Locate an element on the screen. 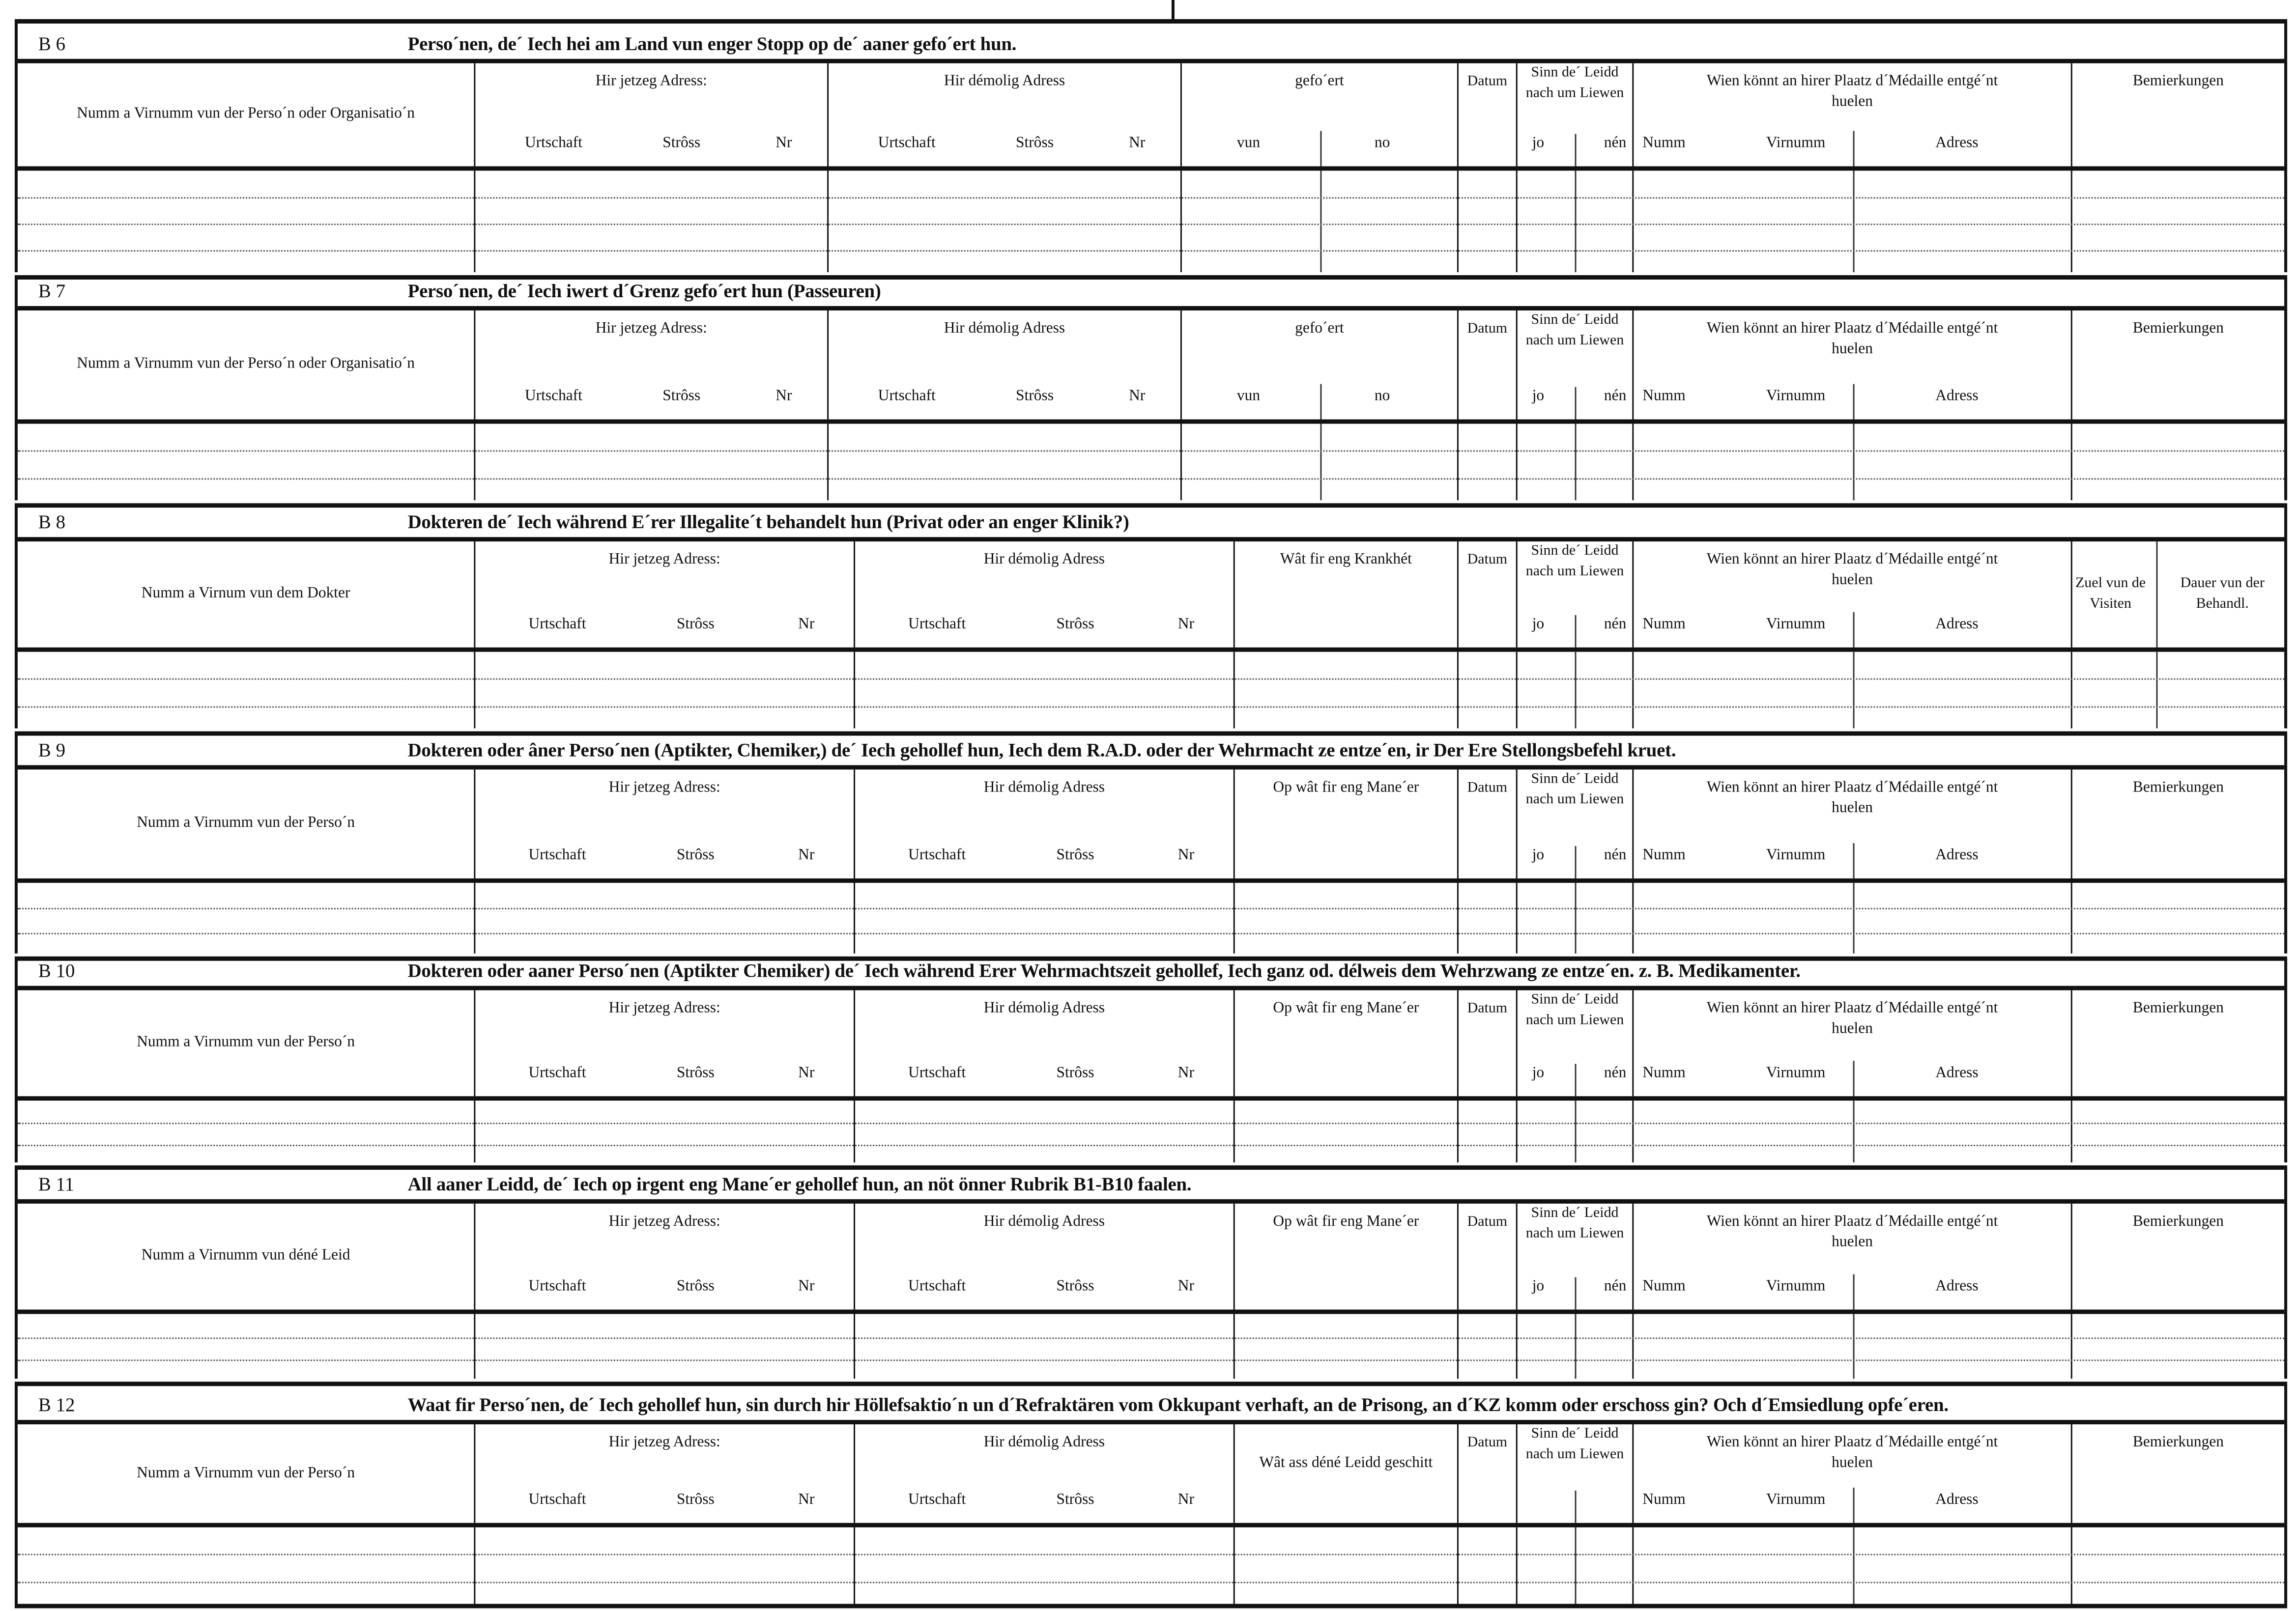 The width and height of the screenshot is (2296, 1611). section-code: B 11 is located at coordinates (57, 1183).